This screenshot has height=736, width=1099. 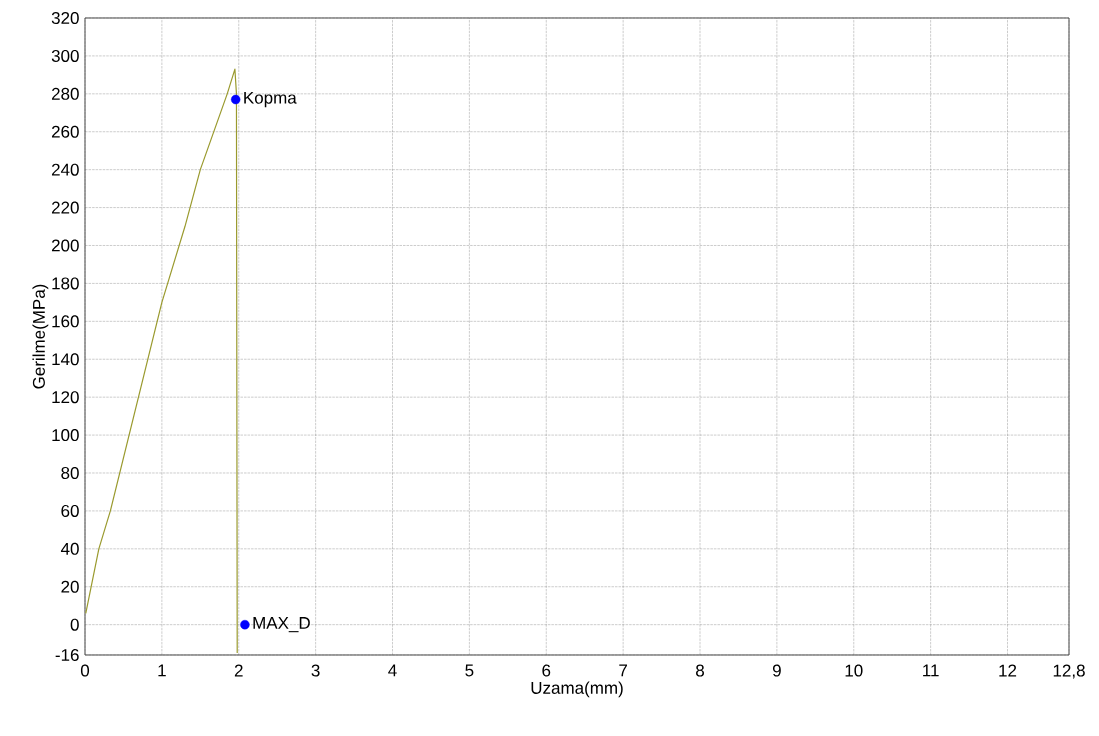 I want to click on y-tick-label: 220, so click(x=65, y=207).